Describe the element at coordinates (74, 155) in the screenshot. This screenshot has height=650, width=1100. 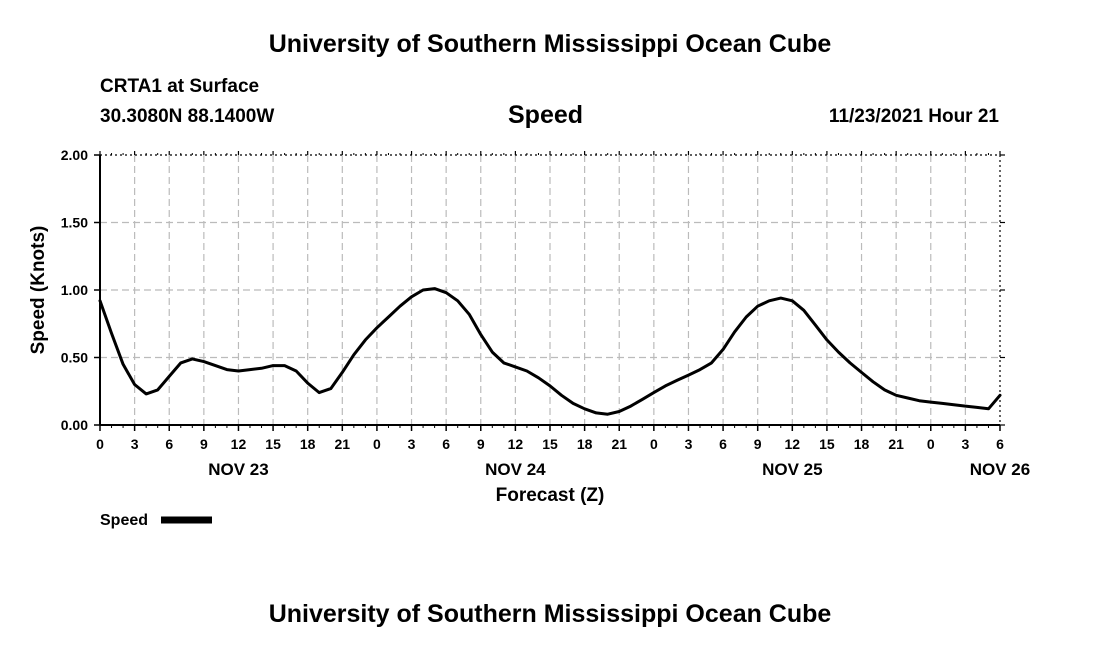
I see `y-tick-label: 2.00` at that location.